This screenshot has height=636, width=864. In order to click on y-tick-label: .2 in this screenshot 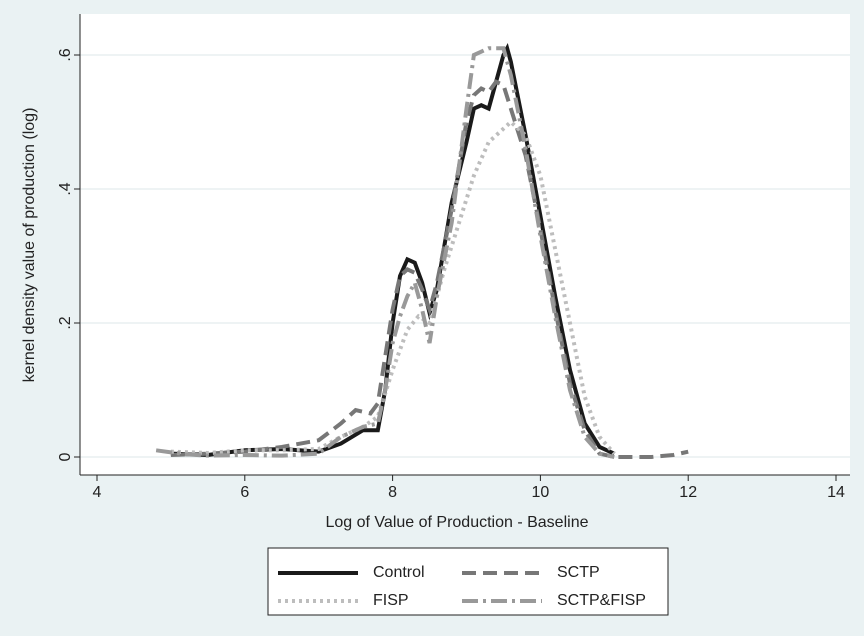, I will do `click(65, 322)`.